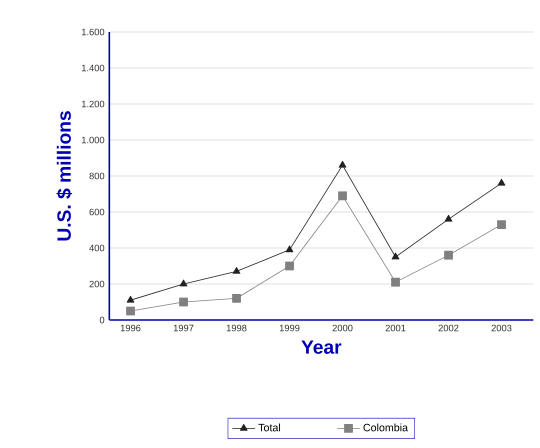 The image size is (540, 448). Describe the element at coordinates (93, 32) in the screenshot. I see `y-tick-label: 1.600` at that location.